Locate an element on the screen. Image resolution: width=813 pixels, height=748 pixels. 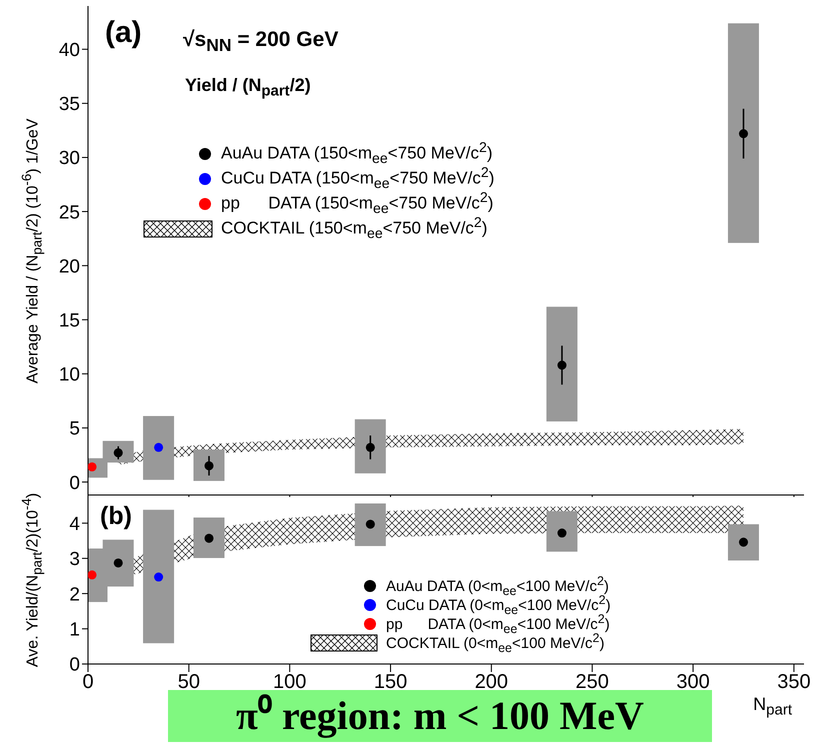
x-tick-label: 300 is located at coordinates (693, 682).